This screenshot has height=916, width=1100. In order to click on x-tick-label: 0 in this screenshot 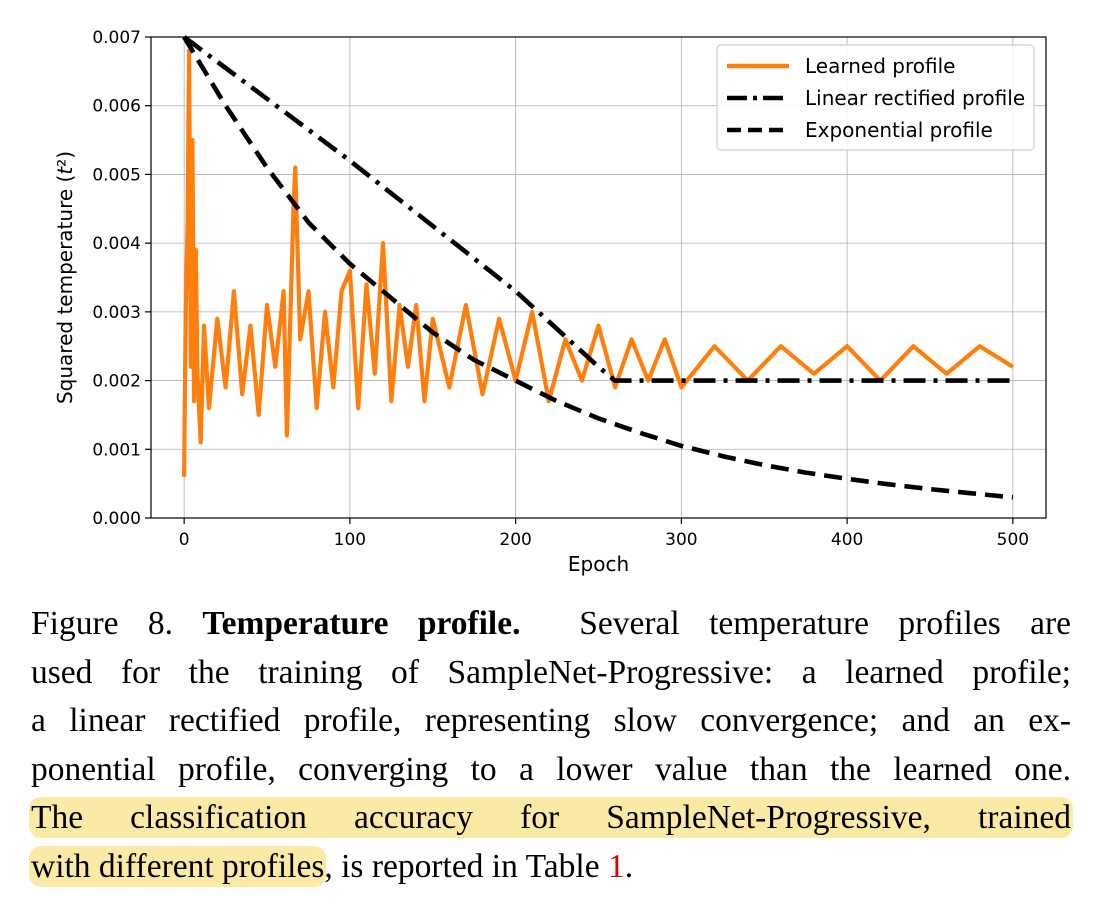, I will do `click(184, 540)`.